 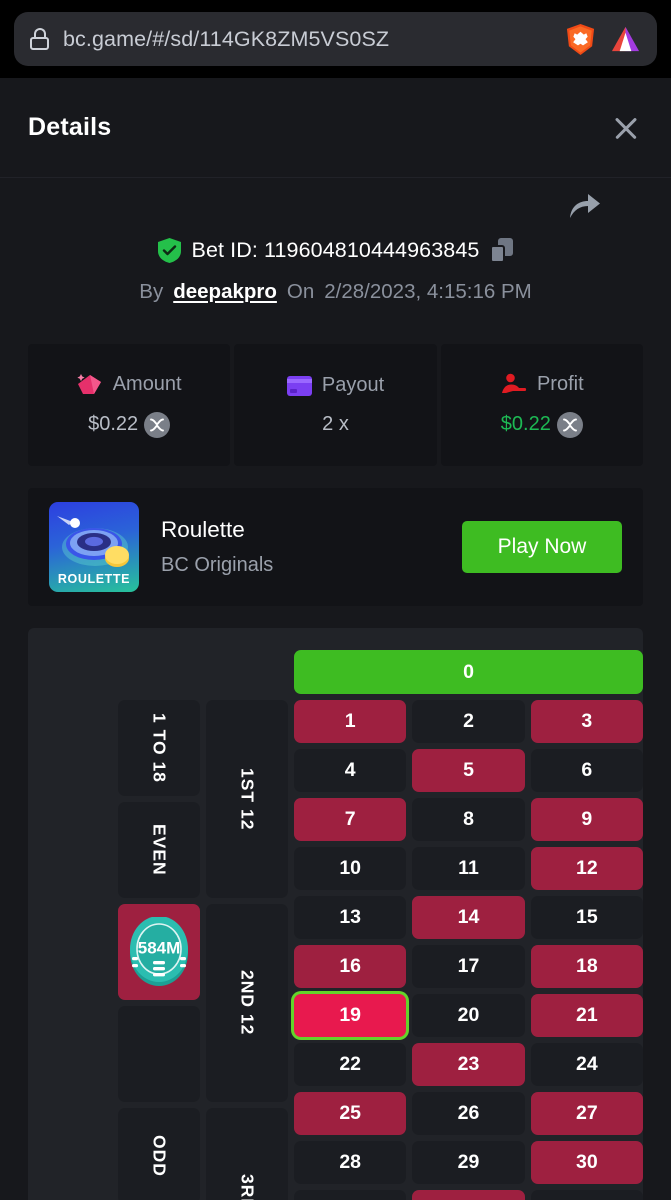 I want to click on number-cell-12: 12, so click(x=586, y=868).